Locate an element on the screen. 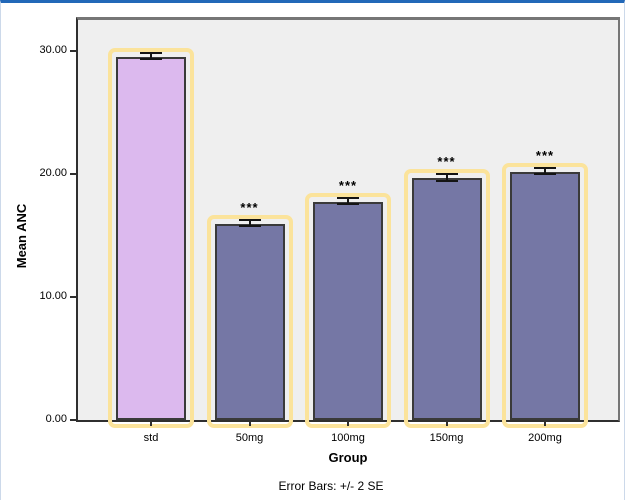  bar-std is located at coordinates (151, 237).